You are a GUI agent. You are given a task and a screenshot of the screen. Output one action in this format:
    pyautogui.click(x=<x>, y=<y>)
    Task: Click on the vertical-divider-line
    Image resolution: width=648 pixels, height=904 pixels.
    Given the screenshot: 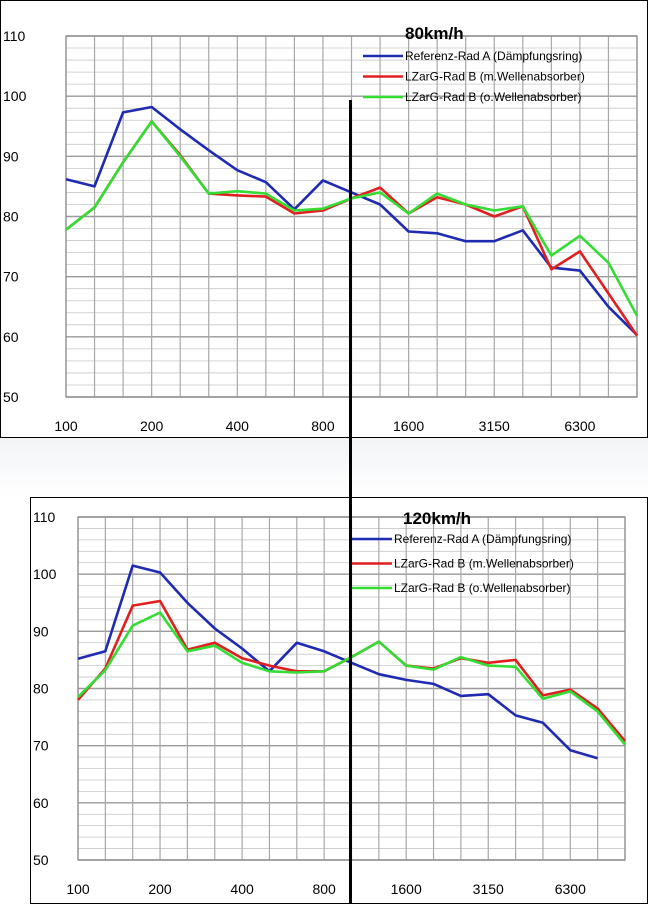 What is the action you would take?
    pyautogui.click(x=350, y=502)
    